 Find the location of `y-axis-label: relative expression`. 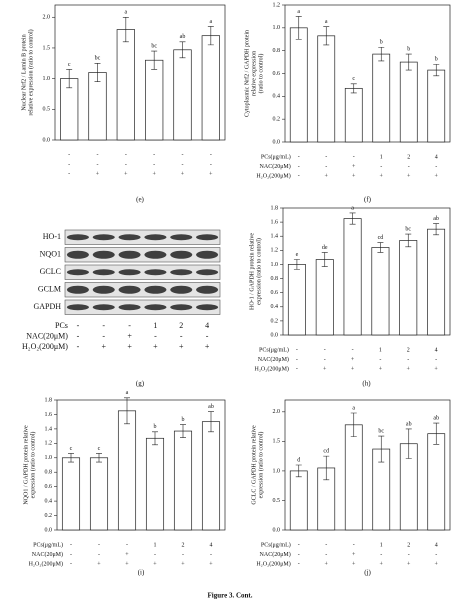

y-axis-label: relative expression is located at coordinates (254, 73).